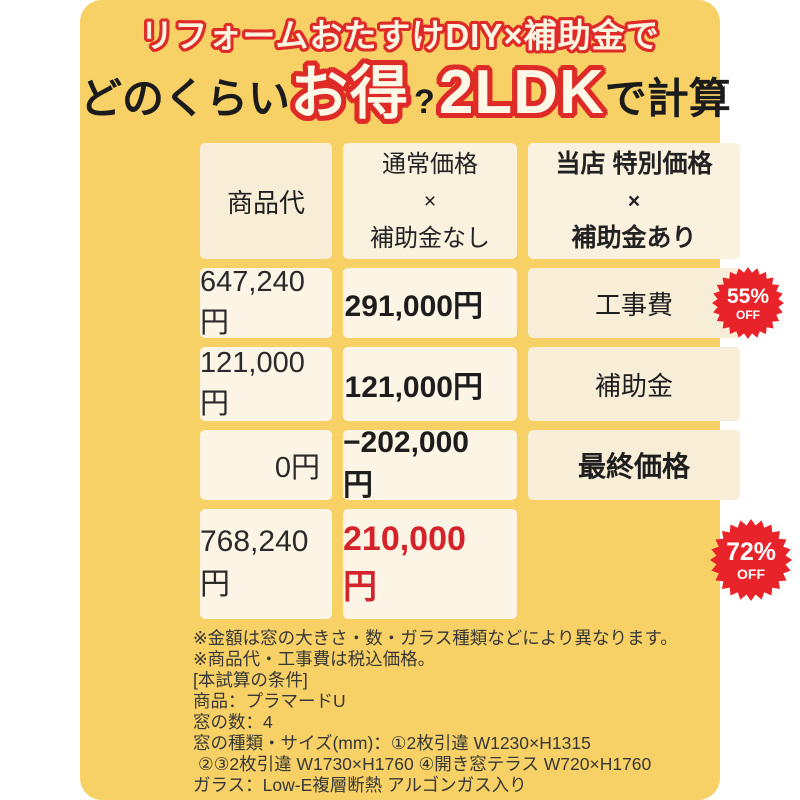 Image resolution: width=800 pixels, height=800 pixels. Describe the element at coordinates (748, 296) in the screenshot. I see `discount-percent: 55%` at that location.